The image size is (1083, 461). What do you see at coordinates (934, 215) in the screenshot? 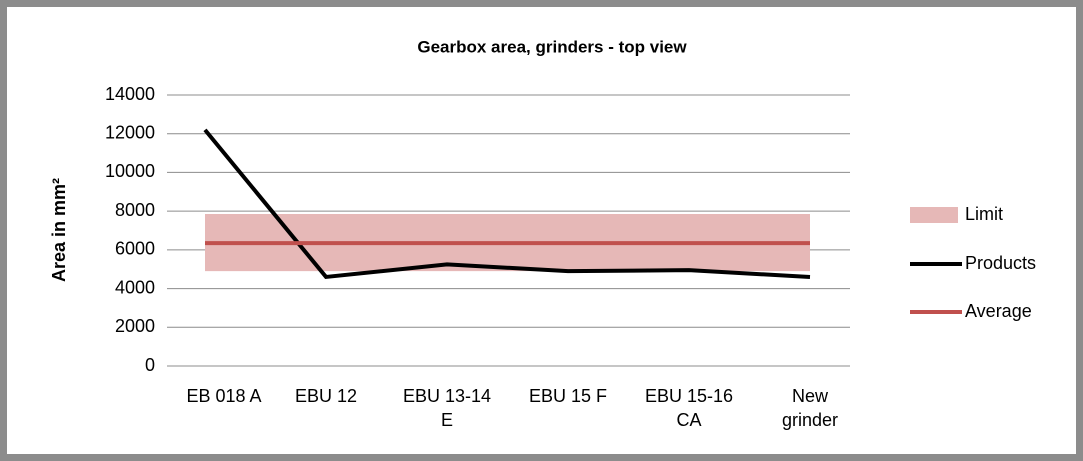
I see `legend-swatch` at bounding box center [934, 215].